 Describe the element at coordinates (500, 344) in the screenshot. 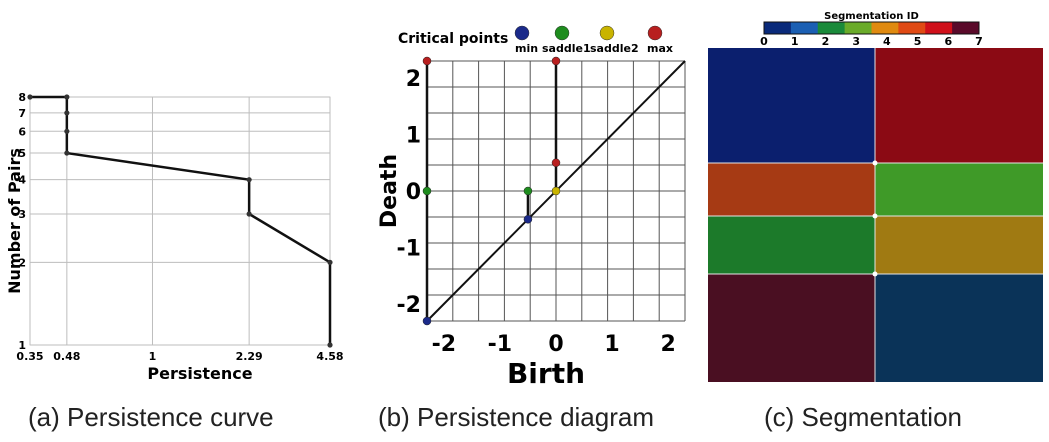

I see `x-tick-label: -1` at that location.